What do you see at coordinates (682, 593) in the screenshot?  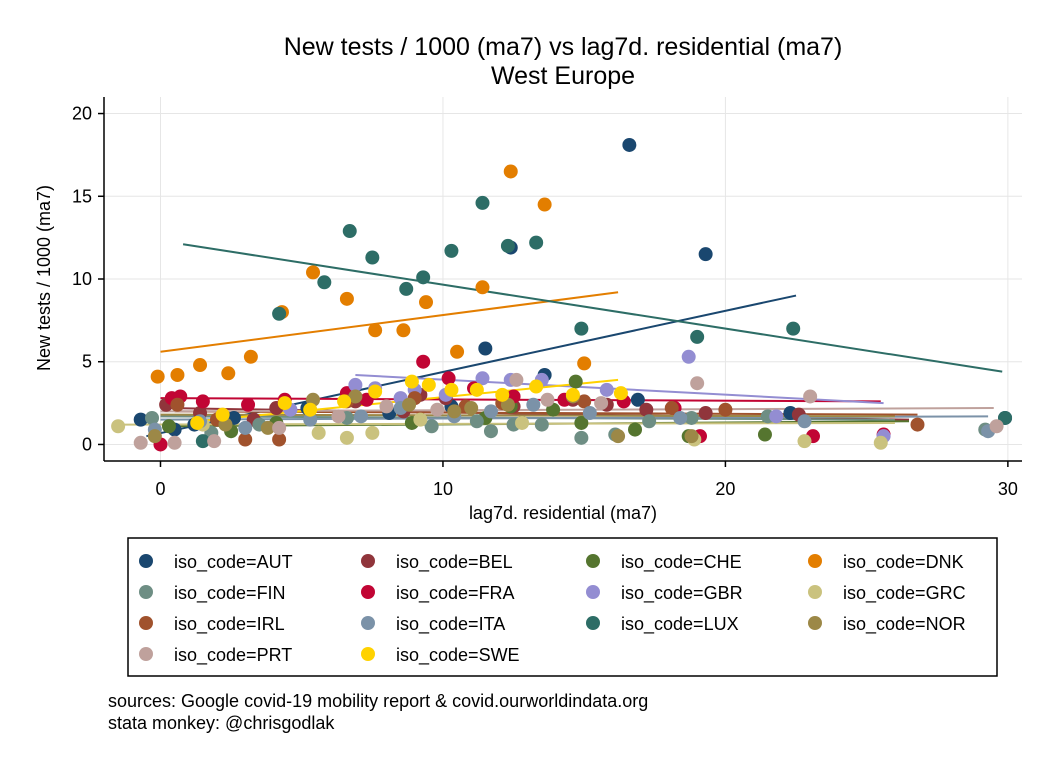 I see `legend-label: iso_code=GBR` at bounding box center [682, 593].